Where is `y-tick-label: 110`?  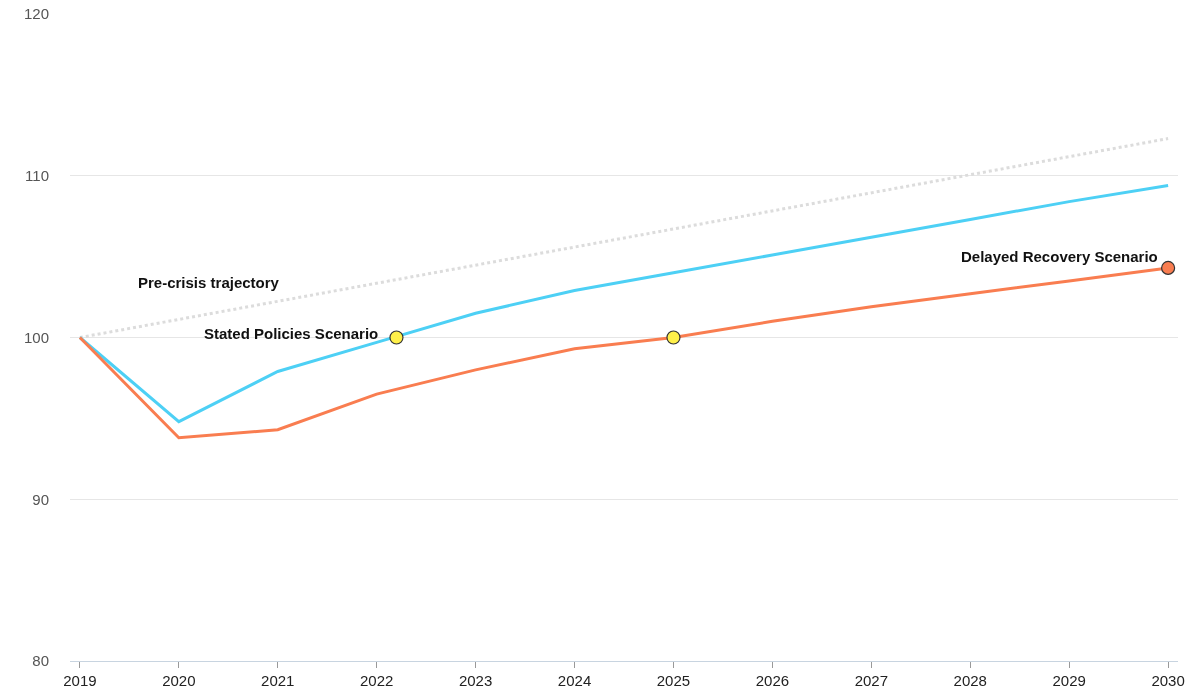
y-tick-label: 110 is located at coordinates (37, 175).